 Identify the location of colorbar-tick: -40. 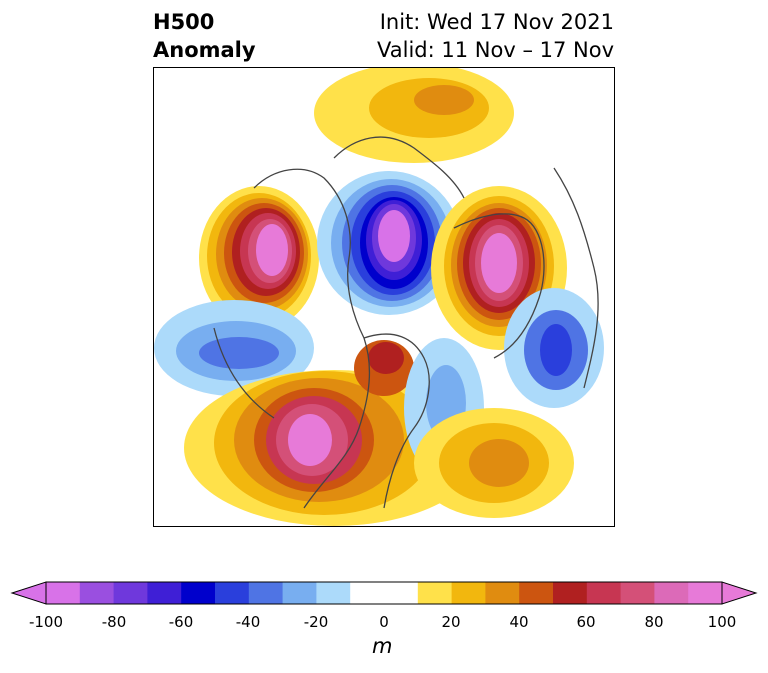
(248, 622).